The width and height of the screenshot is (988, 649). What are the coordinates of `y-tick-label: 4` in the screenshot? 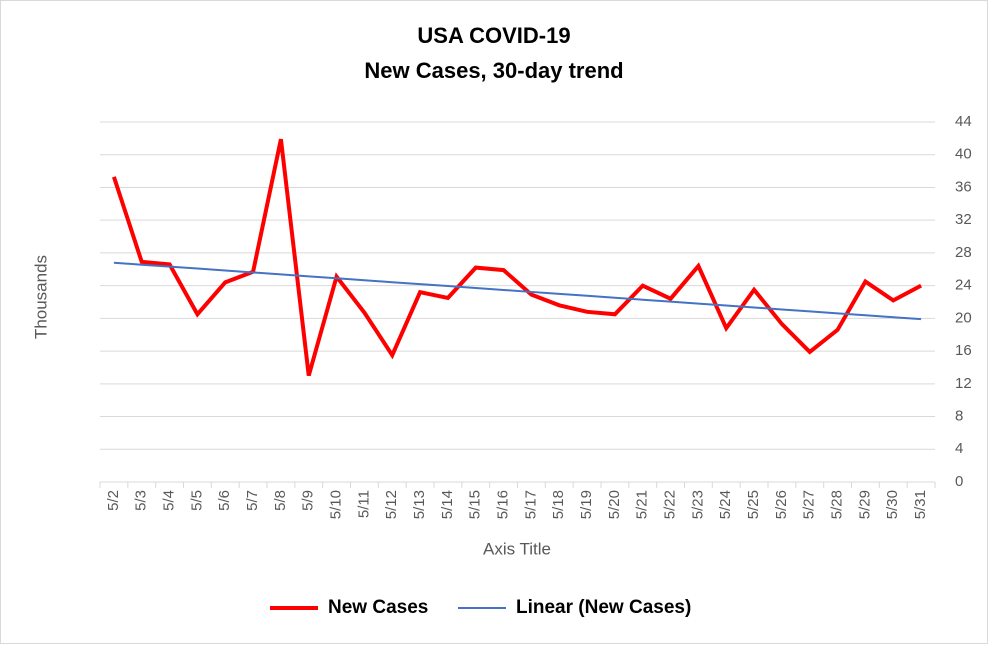 It's located at (959, 448).